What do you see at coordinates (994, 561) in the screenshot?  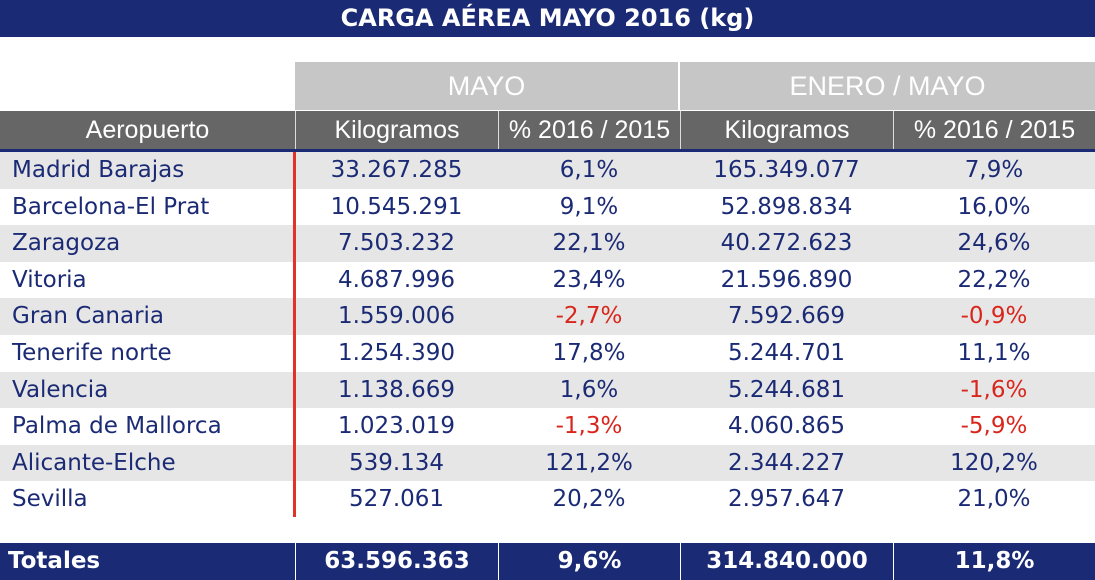 I see `totals-cell: 11,8%` at bounding box center [994, 561].